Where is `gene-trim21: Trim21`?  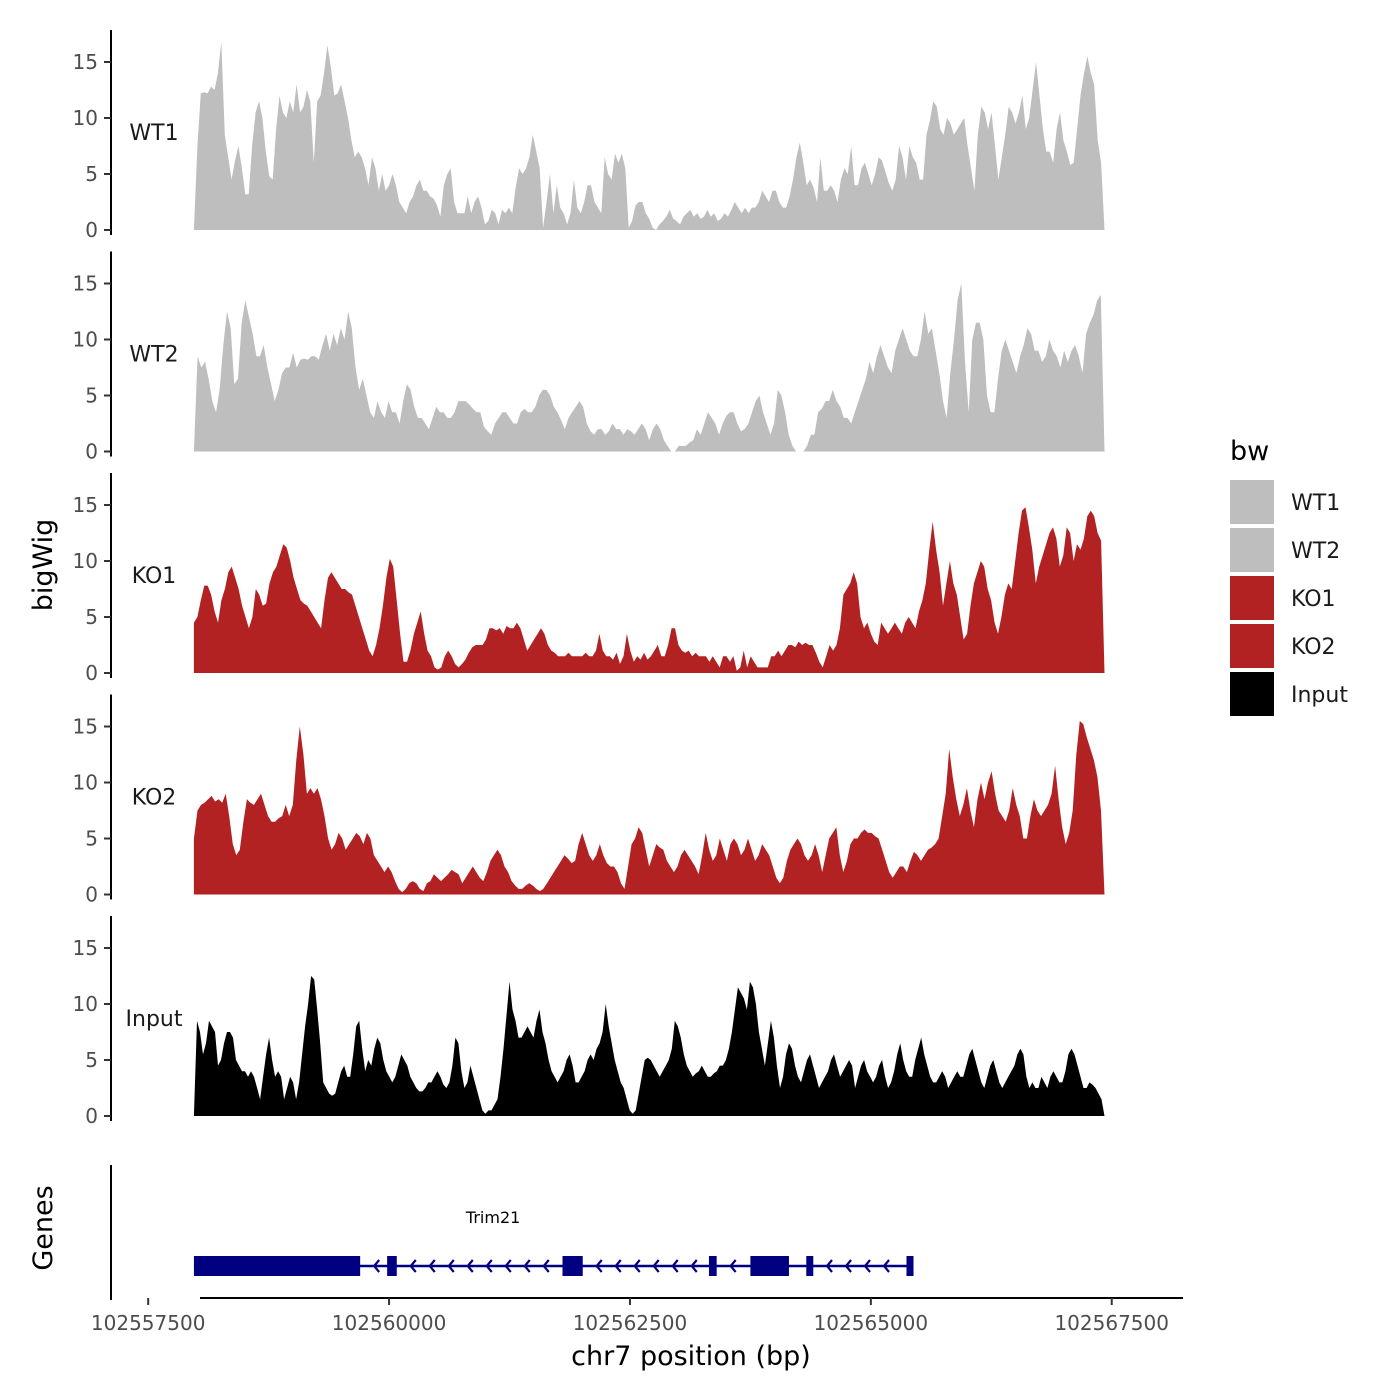 gene-trim21: Trim21 is located at coordinates (553, 1242).